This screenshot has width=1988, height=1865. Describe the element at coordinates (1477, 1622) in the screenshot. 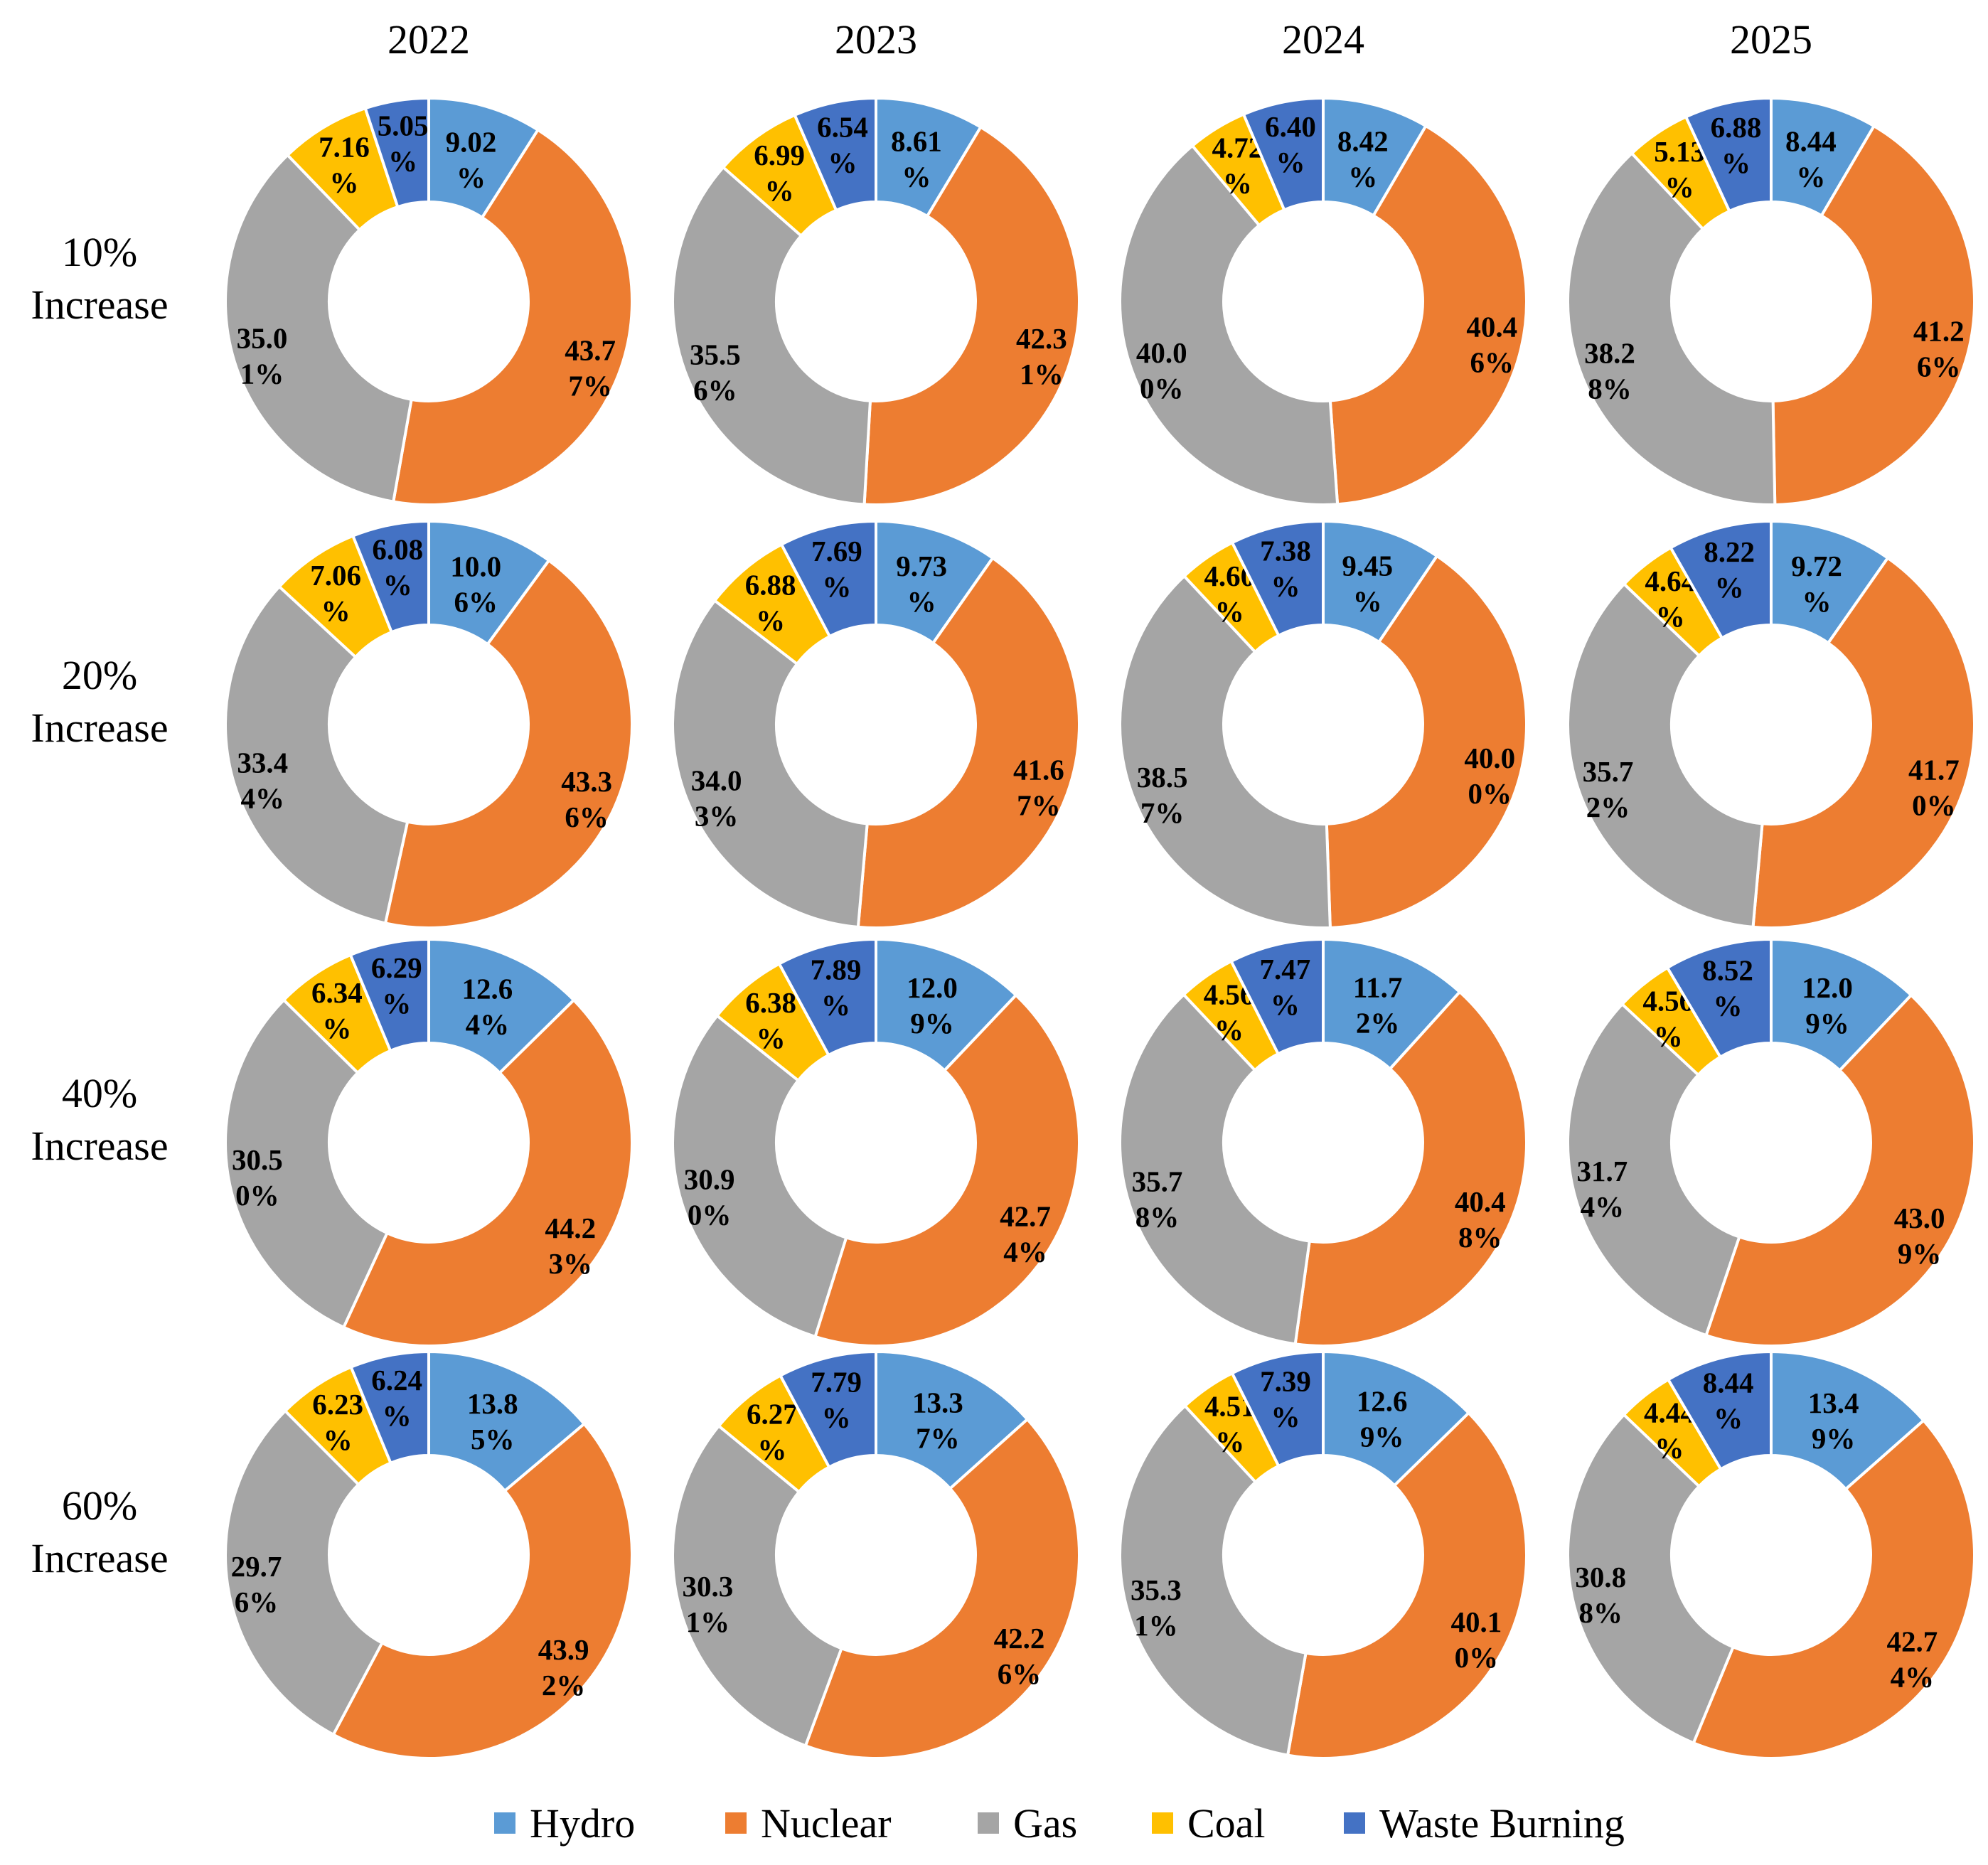

I see `slice-label-line: 40.1` at that location.